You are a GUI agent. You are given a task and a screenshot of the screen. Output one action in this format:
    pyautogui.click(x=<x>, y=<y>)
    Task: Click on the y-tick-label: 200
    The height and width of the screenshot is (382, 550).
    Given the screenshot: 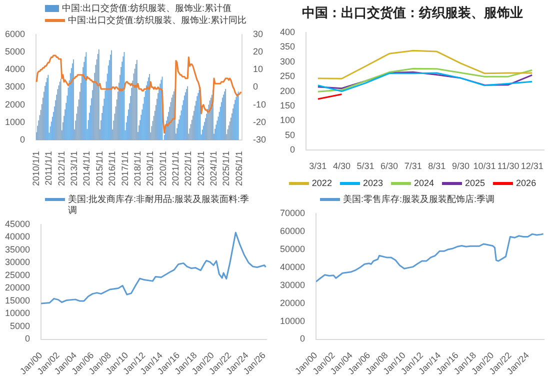 What is the action you would take?
    pyautogui.click(x=288, y=91)
    